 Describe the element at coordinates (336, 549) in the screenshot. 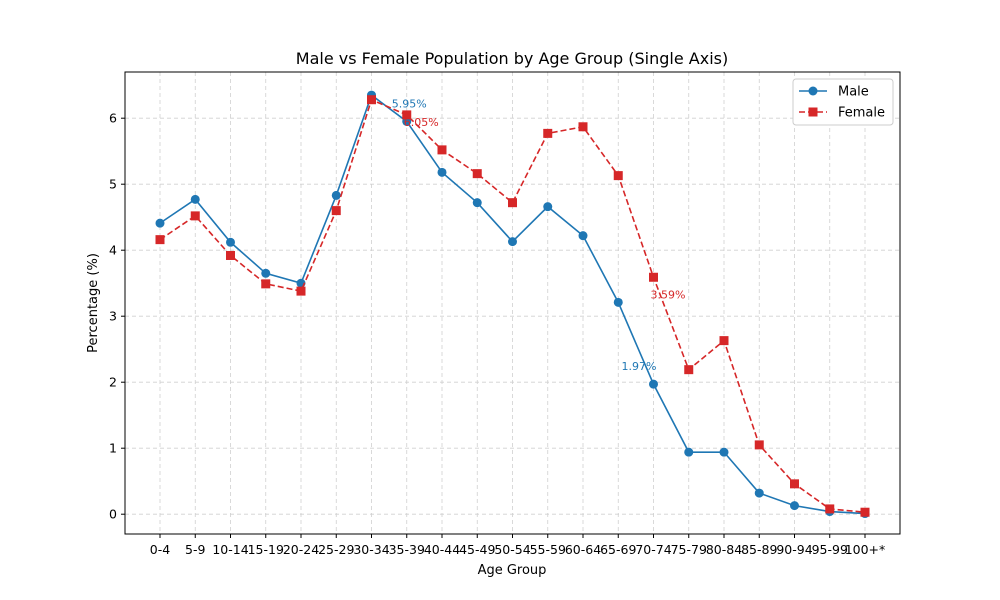

I see `x-tick-label: 25-29` at that location.